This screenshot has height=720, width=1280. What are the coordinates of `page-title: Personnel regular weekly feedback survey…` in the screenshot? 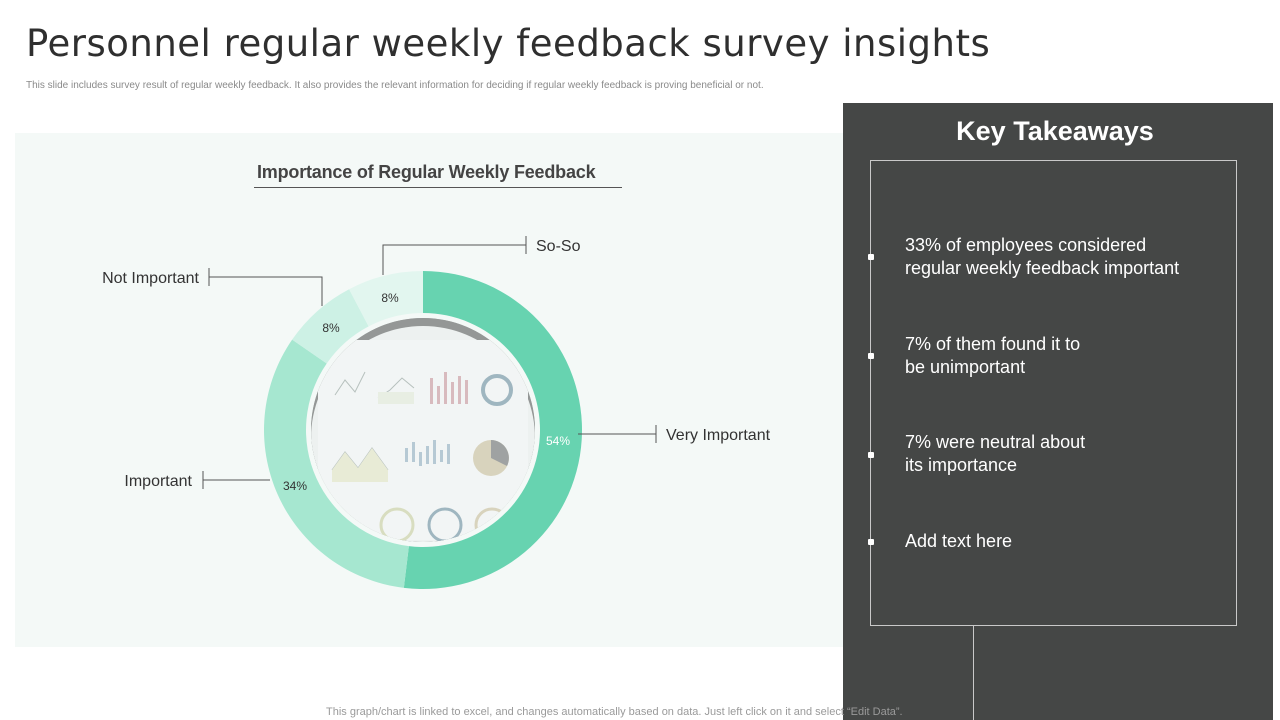 It's located at (508, 43).